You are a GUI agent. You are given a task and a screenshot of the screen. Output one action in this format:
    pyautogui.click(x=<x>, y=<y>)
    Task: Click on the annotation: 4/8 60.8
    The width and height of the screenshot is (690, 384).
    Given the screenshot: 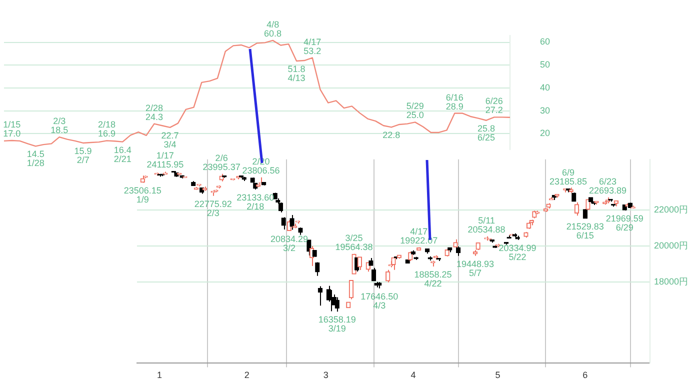 What is the action you would take?
    pyautogui.click(x=273, y=28)
    